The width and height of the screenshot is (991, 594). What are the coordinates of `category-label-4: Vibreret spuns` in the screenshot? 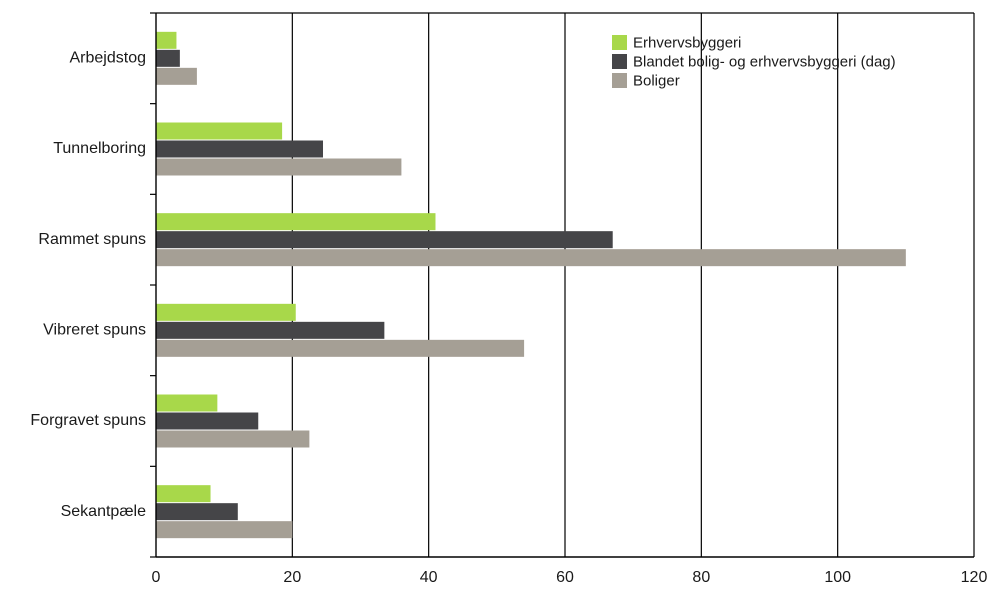 It's located at (94, 330).